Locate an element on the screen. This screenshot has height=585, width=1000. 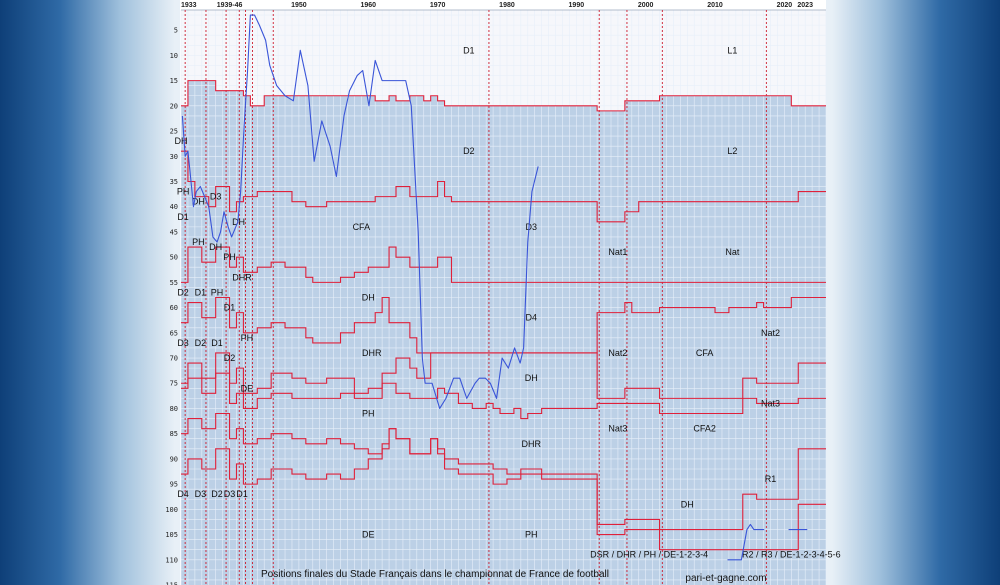
x-tick-label: 1950 is located at coordinates (299, 5).